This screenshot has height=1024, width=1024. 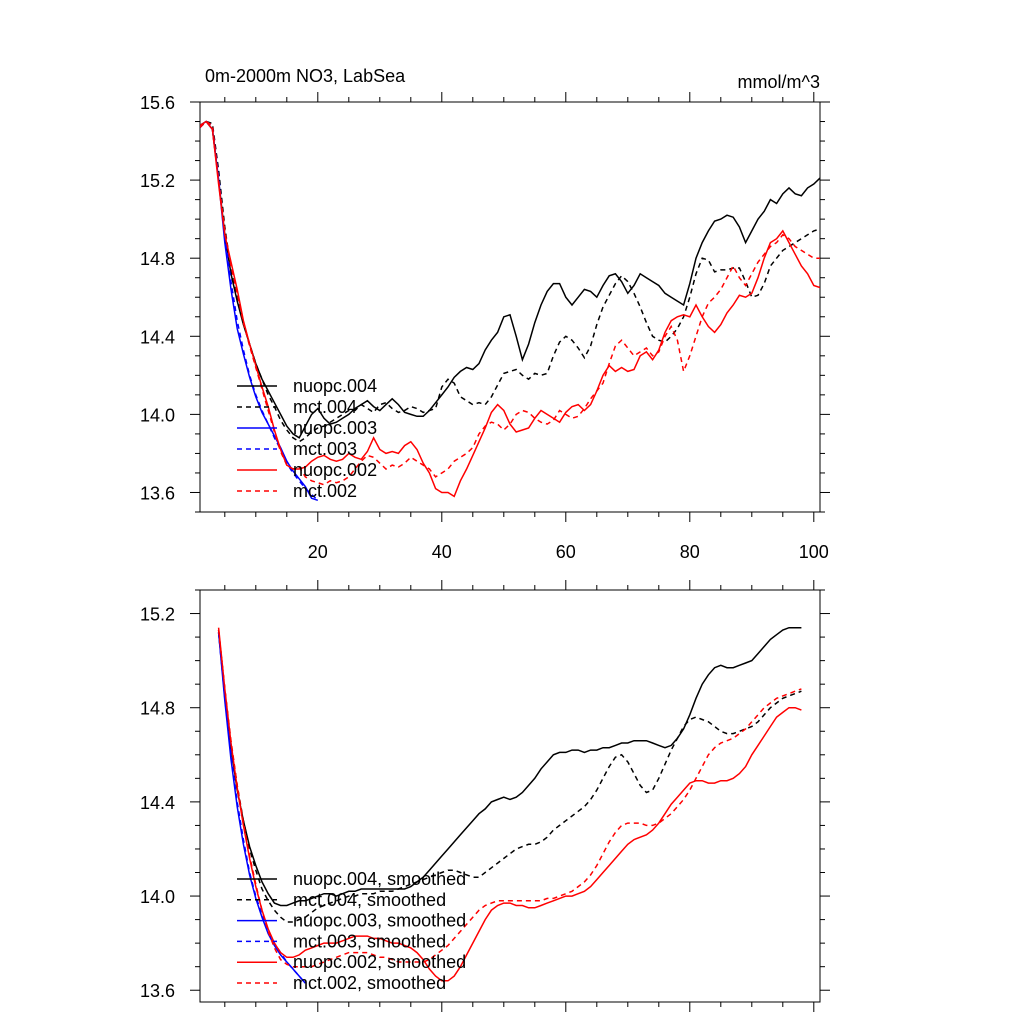 What do you see at coordinates (325, 449) in the screenshot?
I see `legend-label: mct.003` at bounding box center [325, 449].